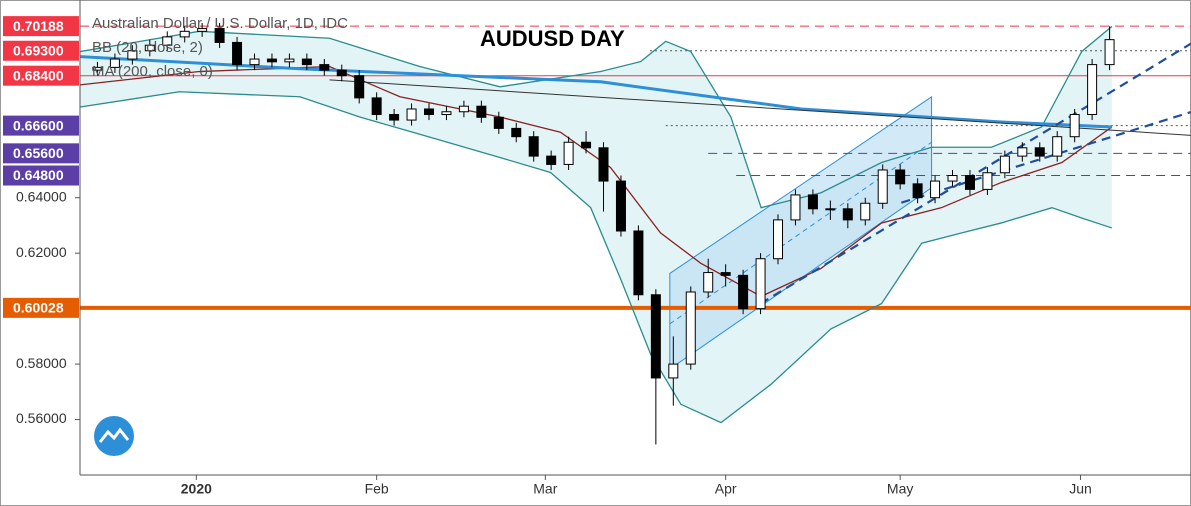 Image resolution: width=1191 pixels, height=506 pixels. What do you see at coordinates (38, 75) in the screenshot?
I see `level-label: 0.68400` at bounding box center [38, 75].